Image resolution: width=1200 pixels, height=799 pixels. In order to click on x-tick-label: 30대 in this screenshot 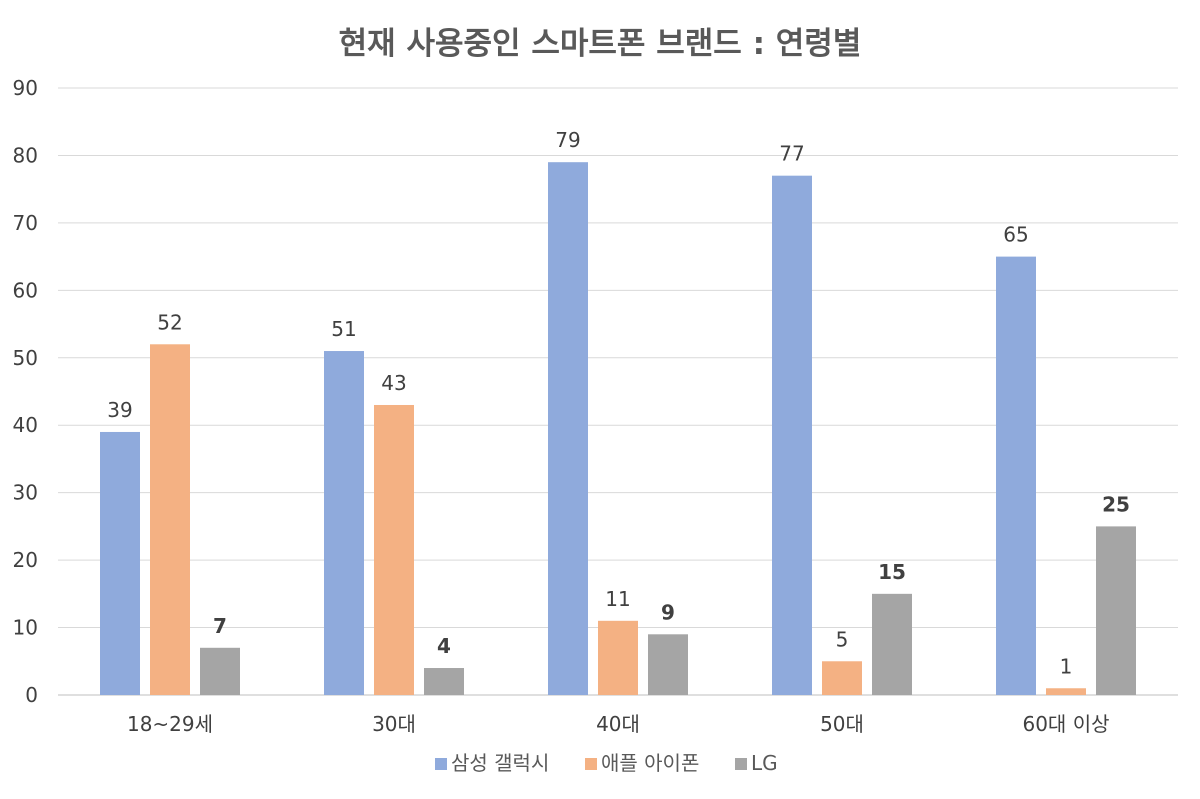, I will do `click(394, 724)`.